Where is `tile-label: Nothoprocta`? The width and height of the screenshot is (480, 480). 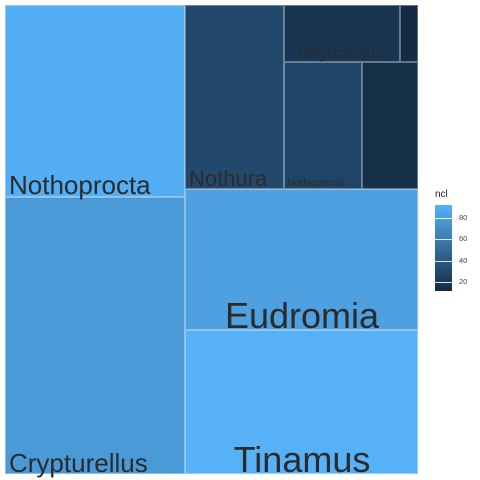
tile-label: Nothoprocta is located at coordinates (80, 184).